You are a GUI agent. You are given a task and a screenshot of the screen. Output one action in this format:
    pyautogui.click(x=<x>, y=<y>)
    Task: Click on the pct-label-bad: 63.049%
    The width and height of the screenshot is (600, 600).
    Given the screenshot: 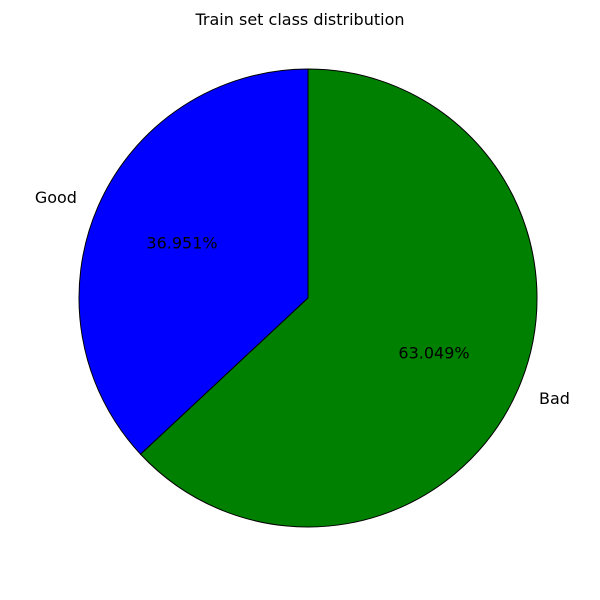 What is the action you would take?
    pyautogui.click(x=433, y=352)
    